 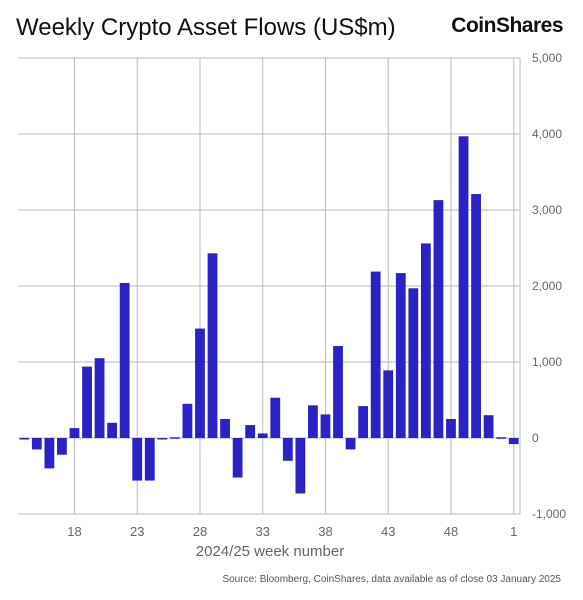 I want to click on x-tick-label: 38, so click(x=325, y=531).